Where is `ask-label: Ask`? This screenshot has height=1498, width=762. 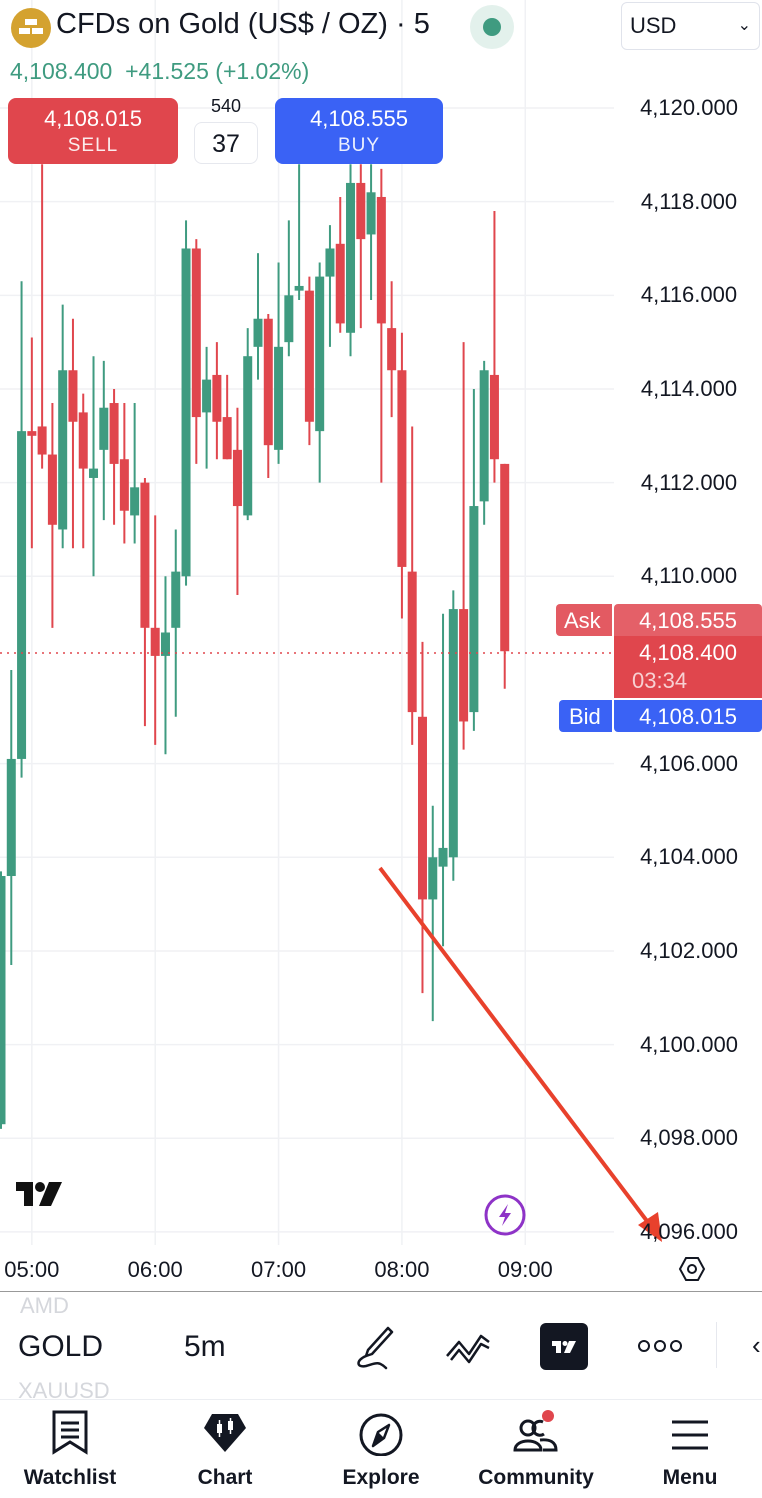
ask-label: Ask is located at coordinates (584, 620).